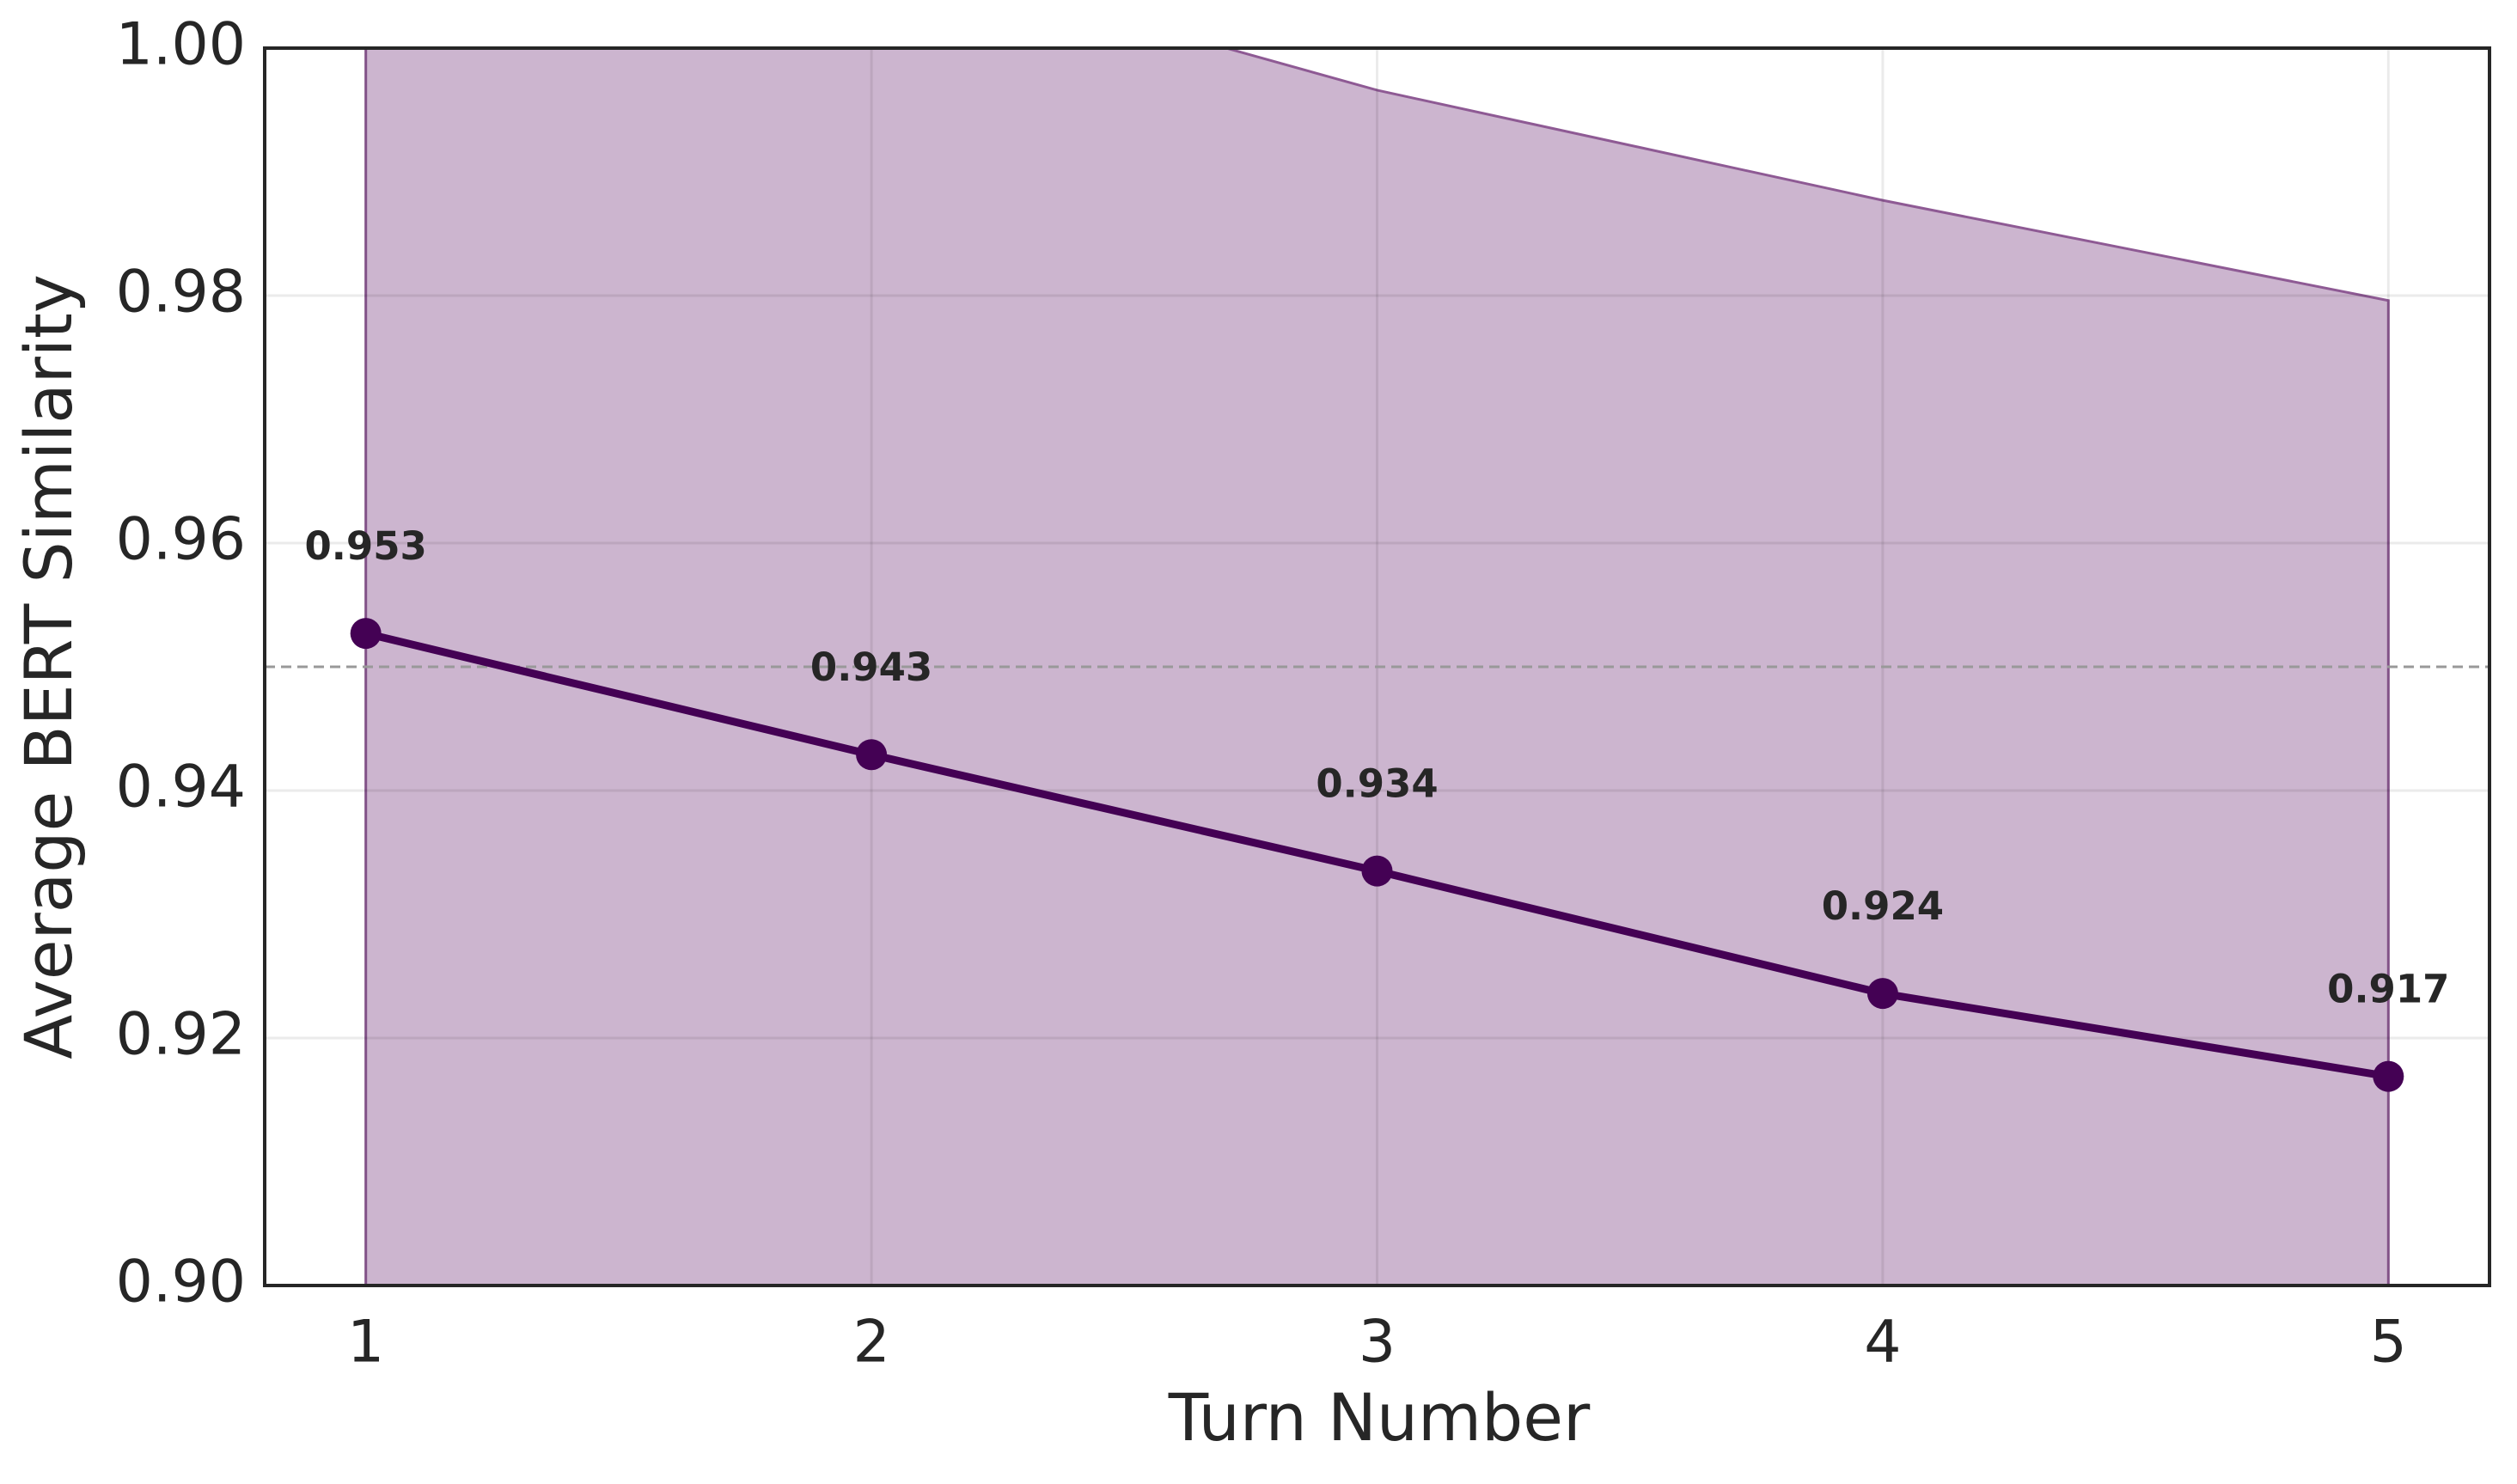  Describe the element at coordinates (48, 667) in the screenshot. I see `y-axis-label: Average BERT Similarity` at that location.